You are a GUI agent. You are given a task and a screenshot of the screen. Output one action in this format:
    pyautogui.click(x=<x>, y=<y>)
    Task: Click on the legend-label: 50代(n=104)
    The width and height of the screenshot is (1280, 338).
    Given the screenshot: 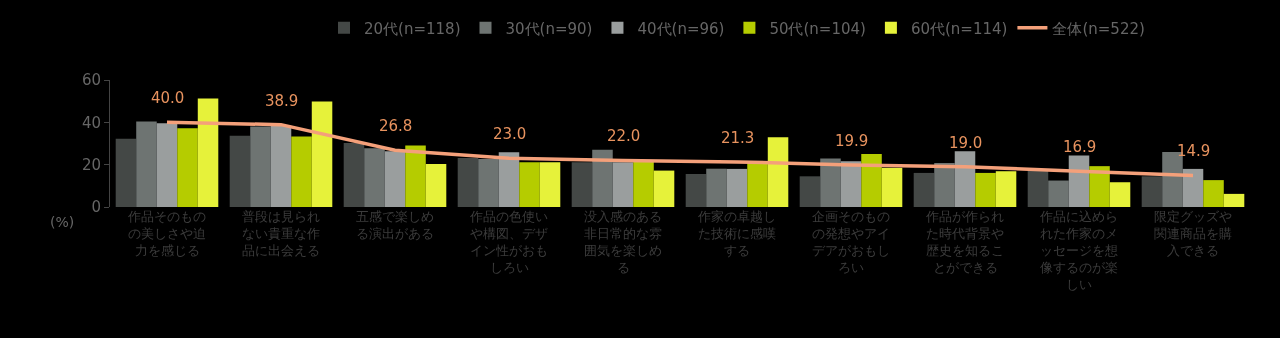 What is the action you would take?
    pyautogui.click(x=817, y=28)
    